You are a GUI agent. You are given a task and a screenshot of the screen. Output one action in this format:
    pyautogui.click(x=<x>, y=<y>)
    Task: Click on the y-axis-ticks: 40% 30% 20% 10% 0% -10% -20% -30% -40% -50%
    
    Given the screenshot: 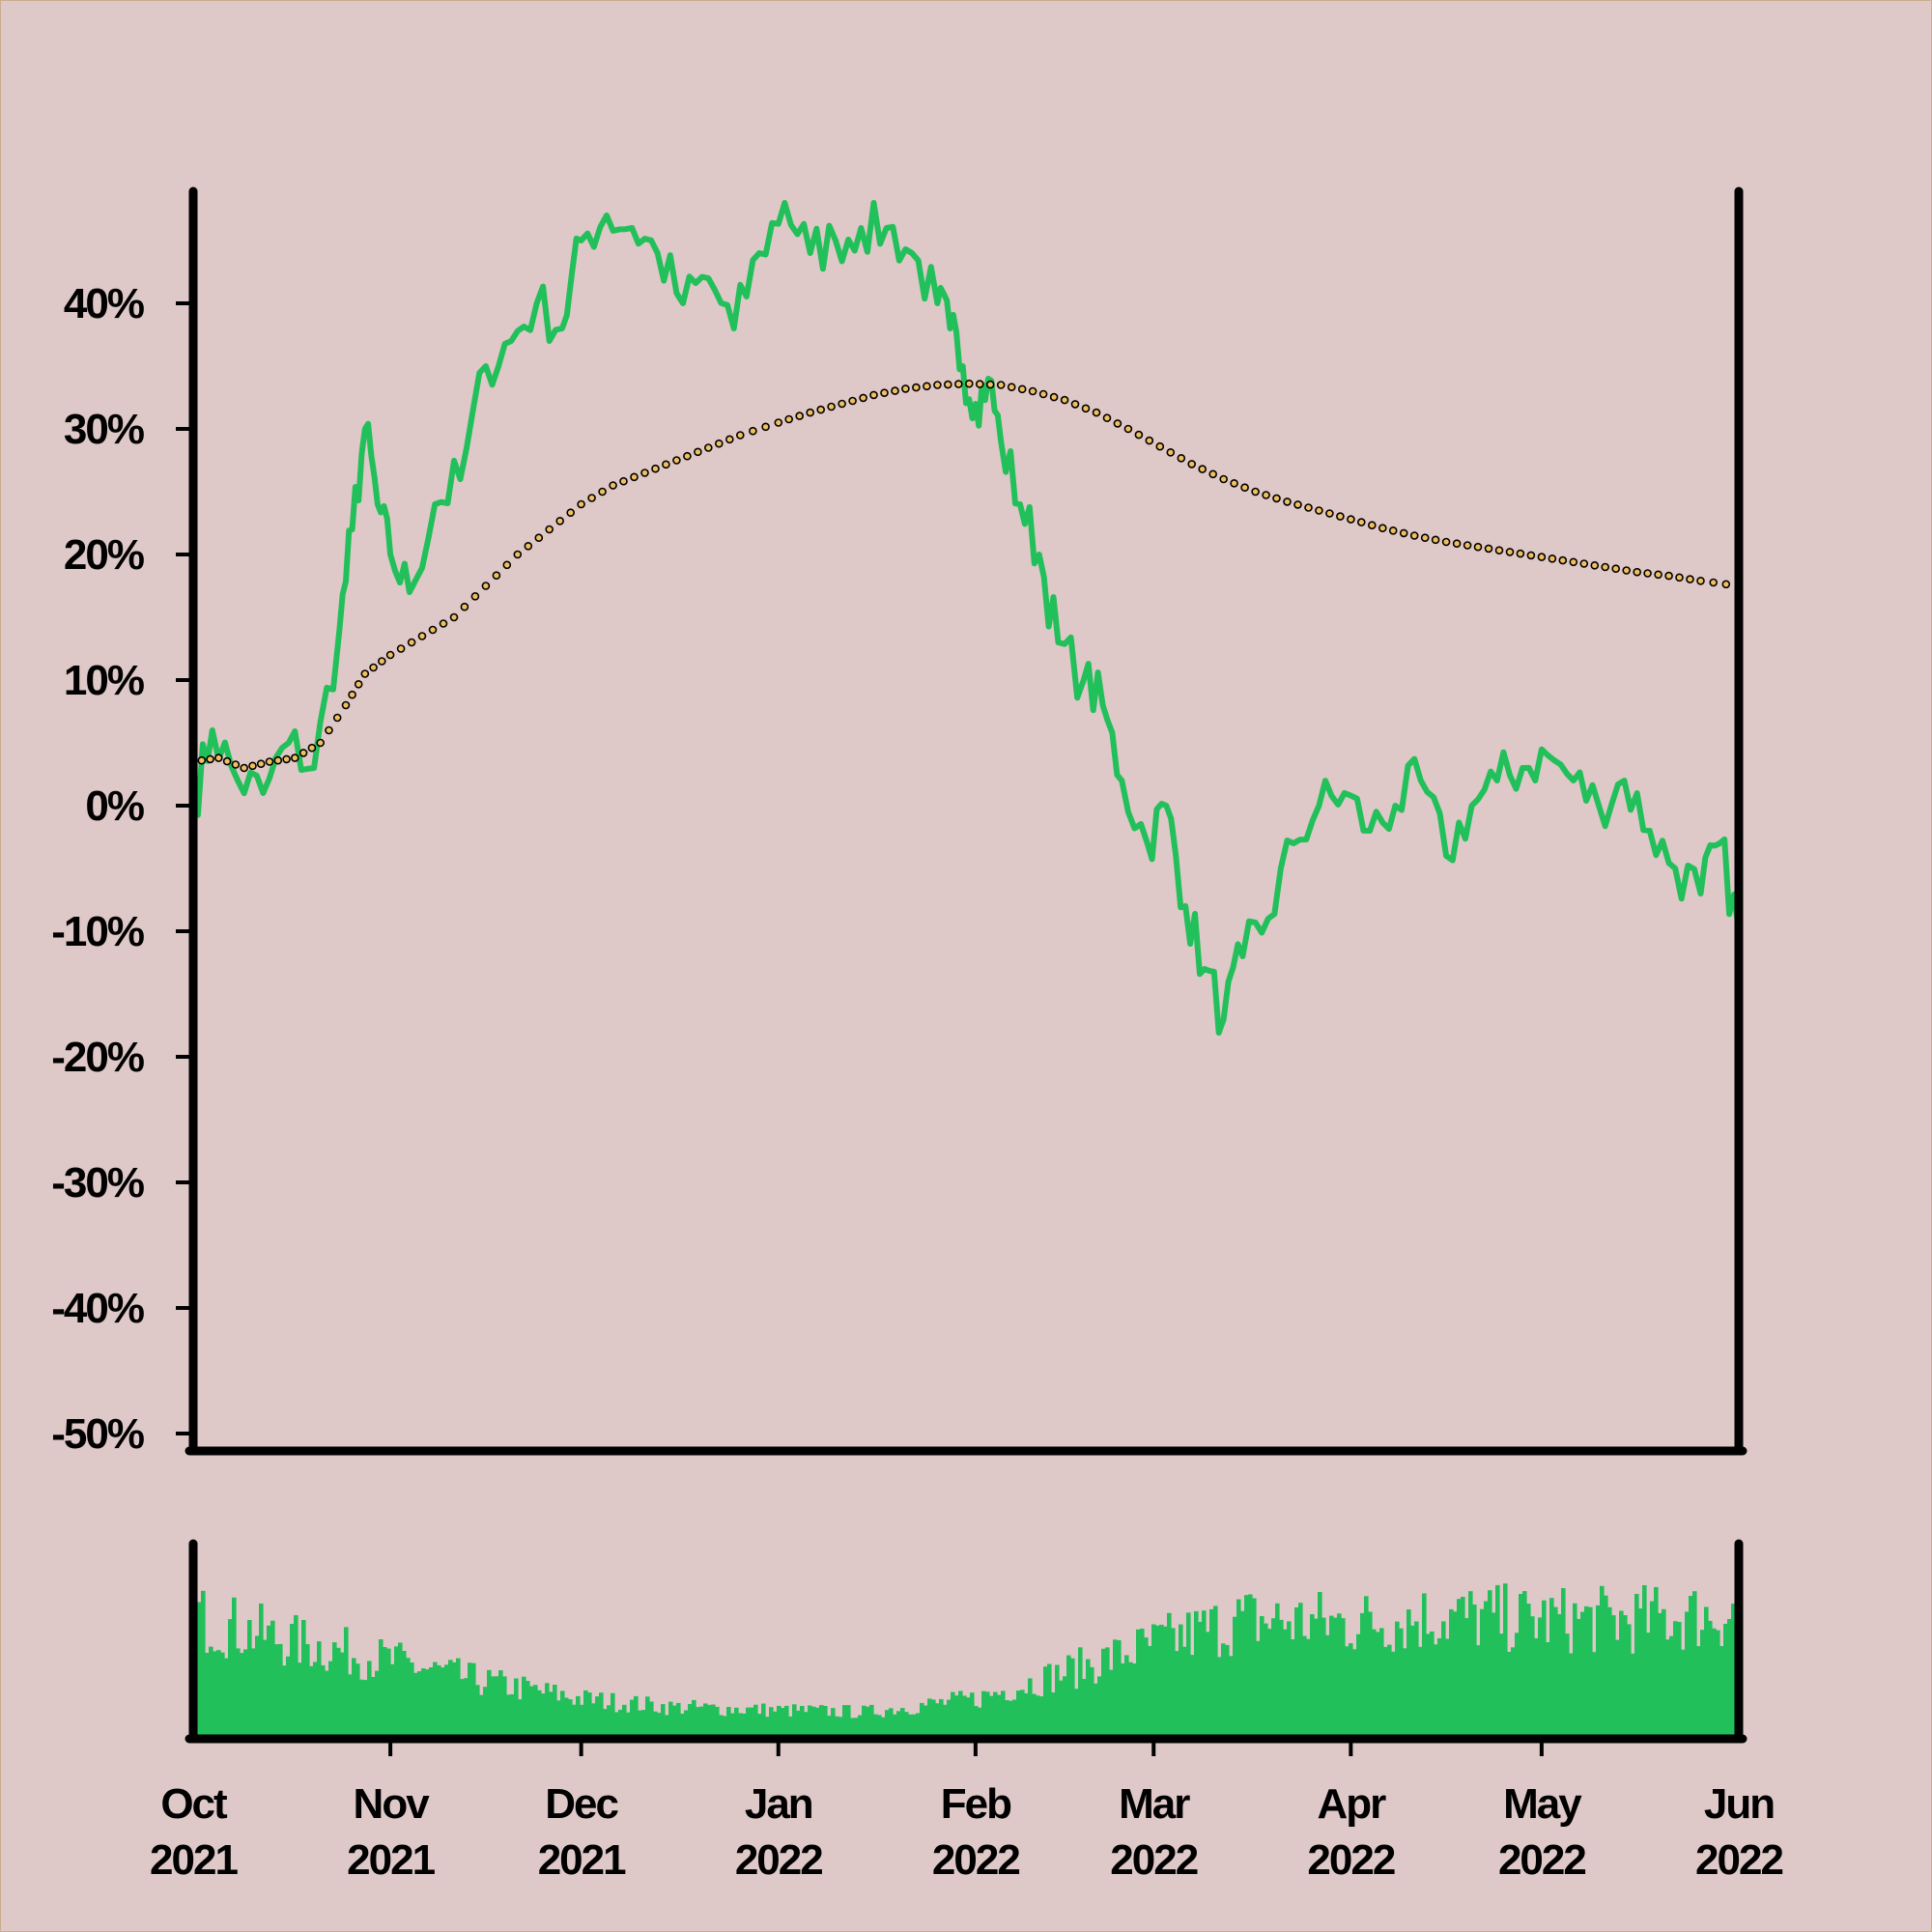 What is the action you would take?
    pyautogui.click(x=122, y=869)
    